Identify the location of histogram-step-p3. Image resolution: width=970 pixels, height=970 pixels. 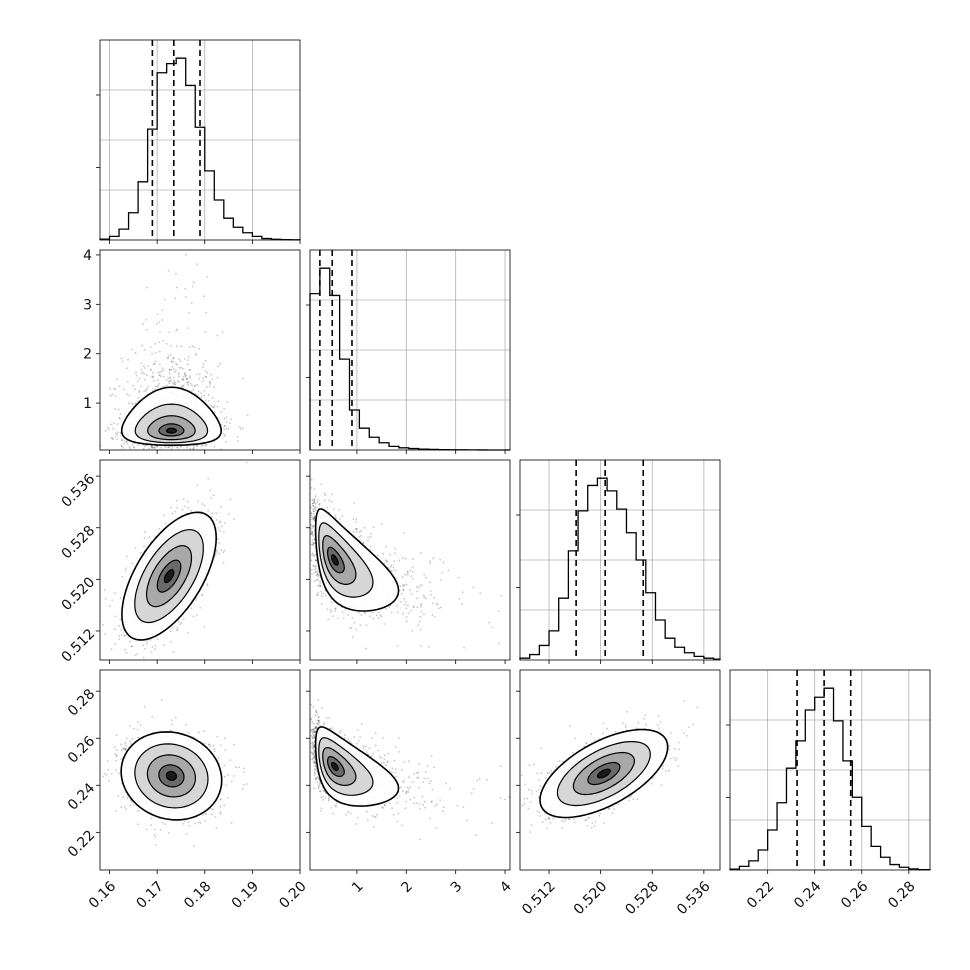
(620, 568).